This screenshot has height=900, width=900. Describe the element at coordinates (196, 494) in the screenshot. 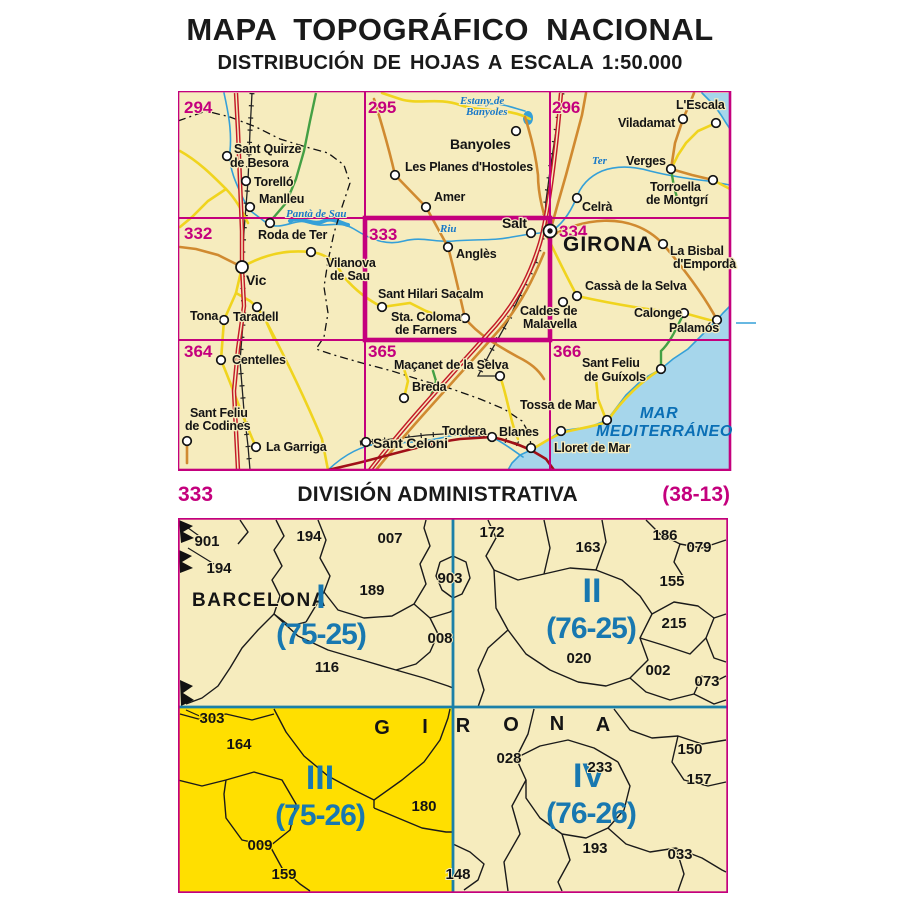

I see `admin-sheet-number: 333` at that location.